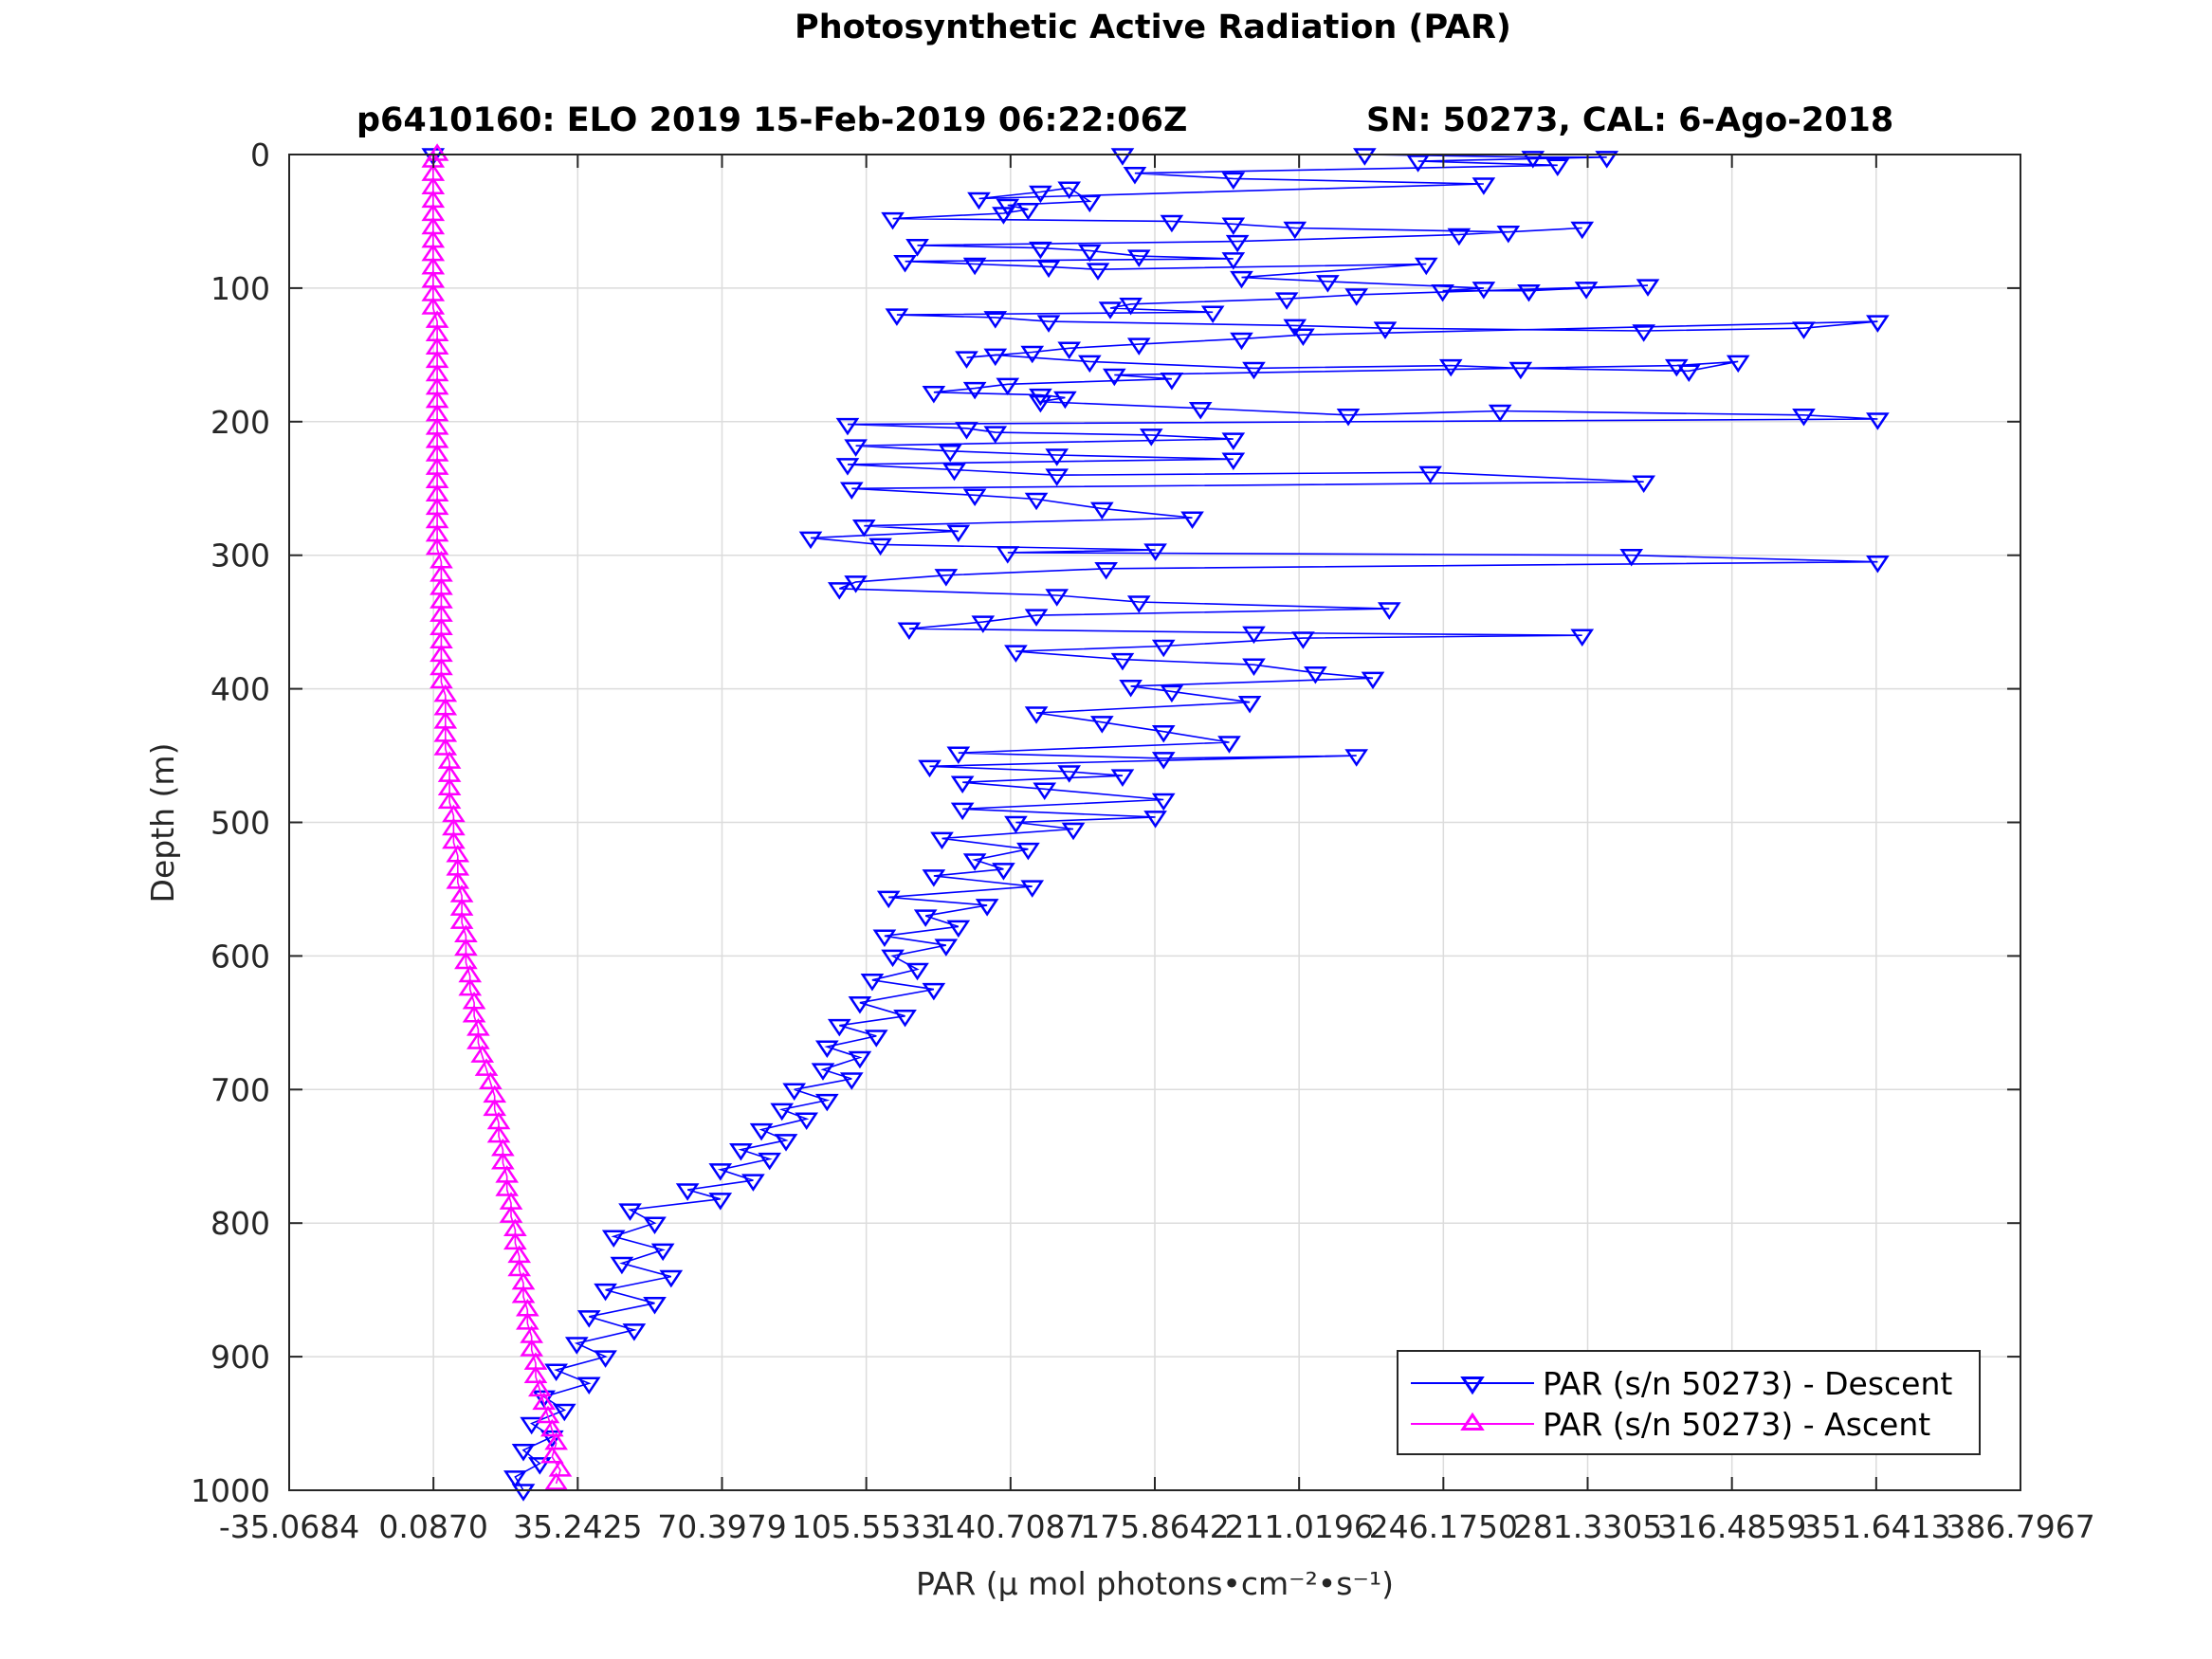  What do you see at coordinates (1153, 27) in the screenshot?
I see `chart-title: Photosynthetic Active Radiation (PAR)` at bounding box center [1153, 27].